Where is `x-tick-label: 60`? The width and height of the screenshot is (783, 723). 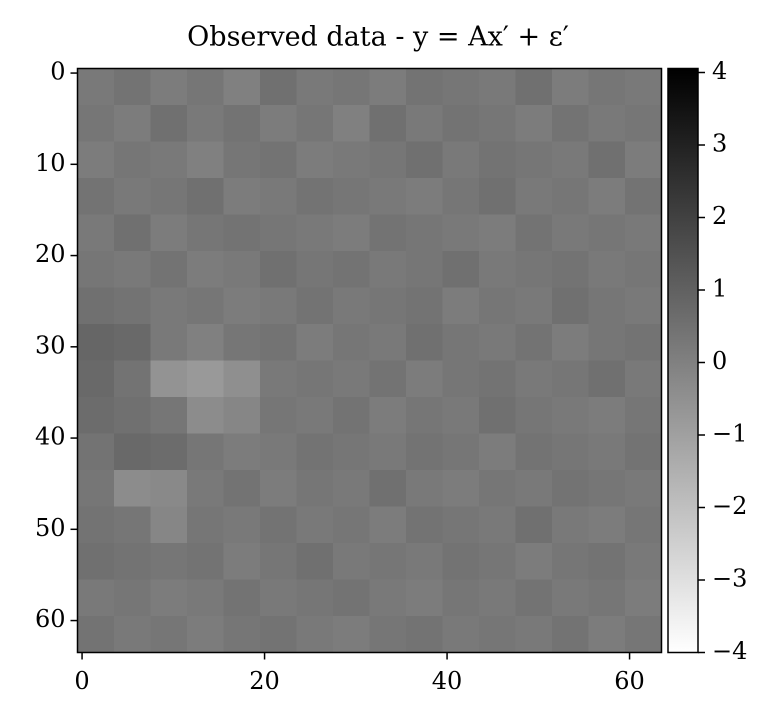 x-tick-label: 60 is located at coordinates (629, 681).